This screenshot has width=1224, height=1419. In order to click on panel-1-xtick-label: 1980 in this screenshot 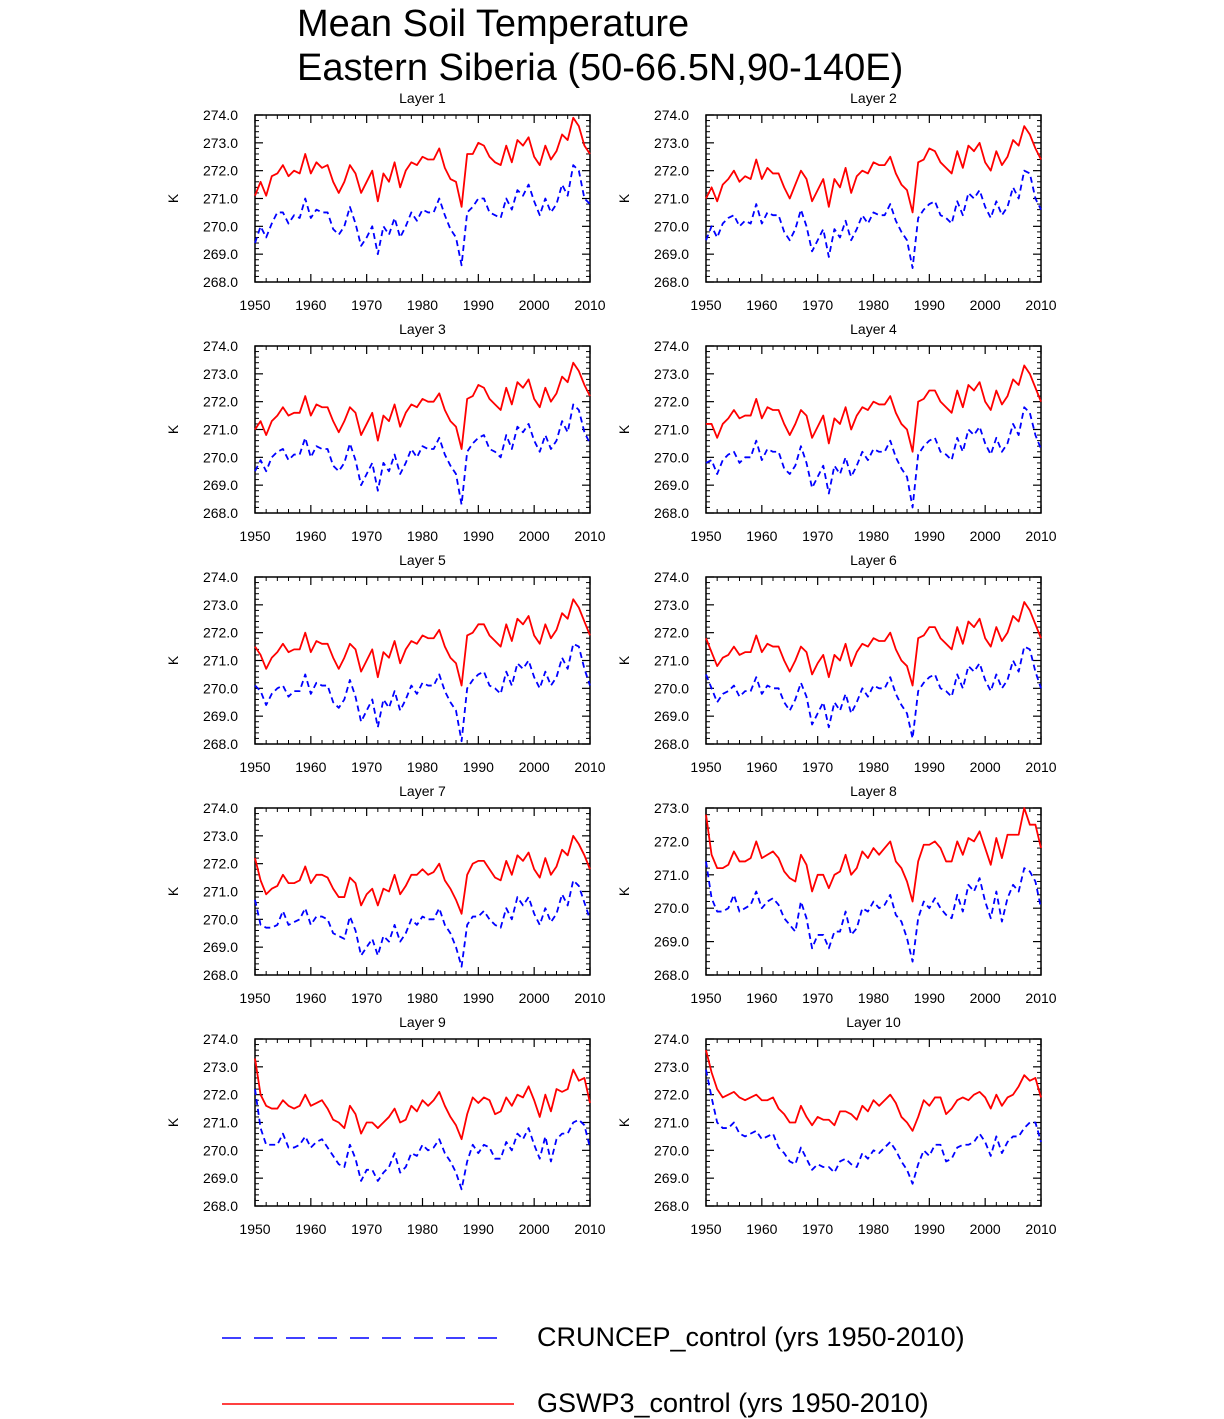, I will do `click(422, 305)`.